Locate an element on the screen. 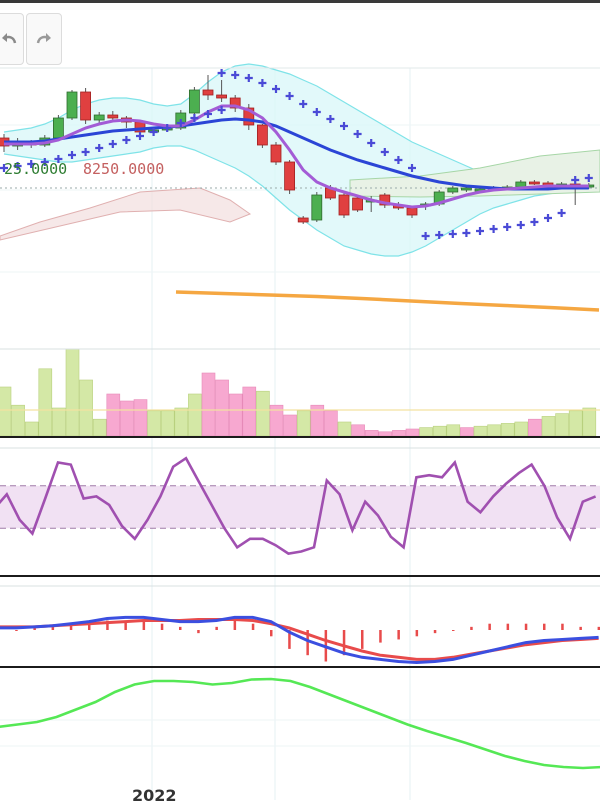 Image resolution: width=600 pixels, height=805 pixels. cloud-area is located at coordinates (474, 173).